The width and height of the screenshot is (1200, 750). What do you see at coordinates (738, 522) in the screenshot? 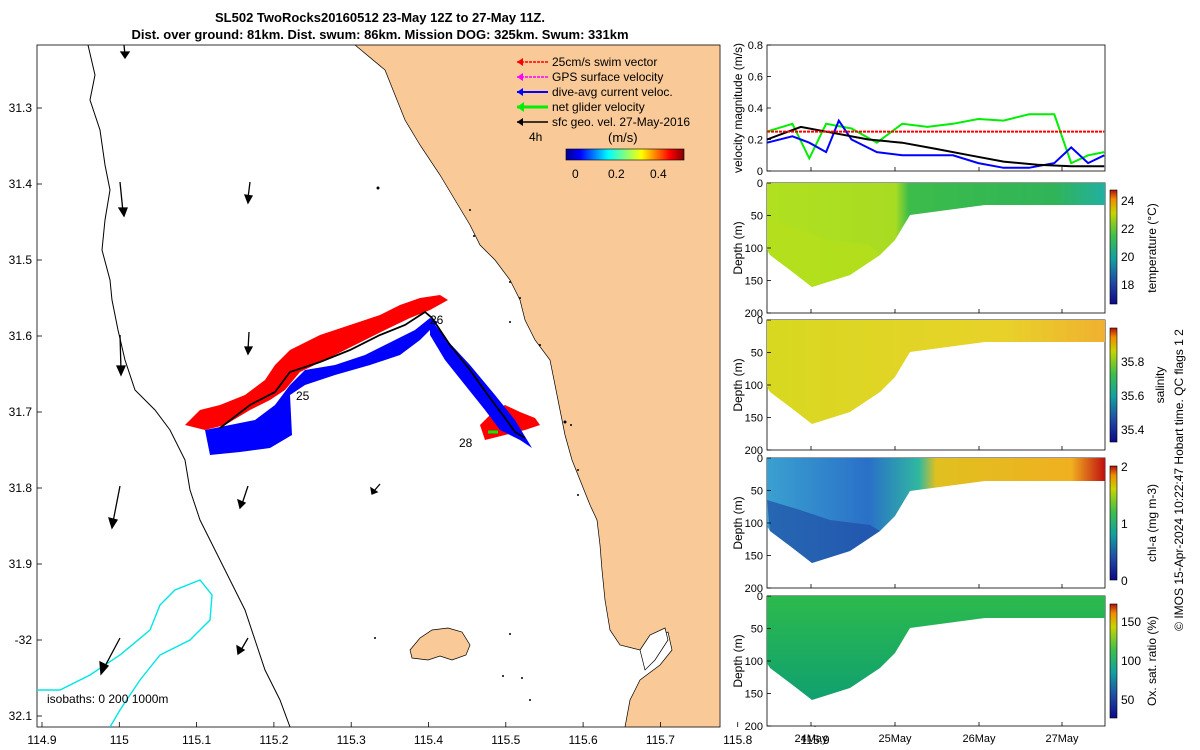
I see `chla-ylabel: Depth (m)` at bounding box center [738, 522].